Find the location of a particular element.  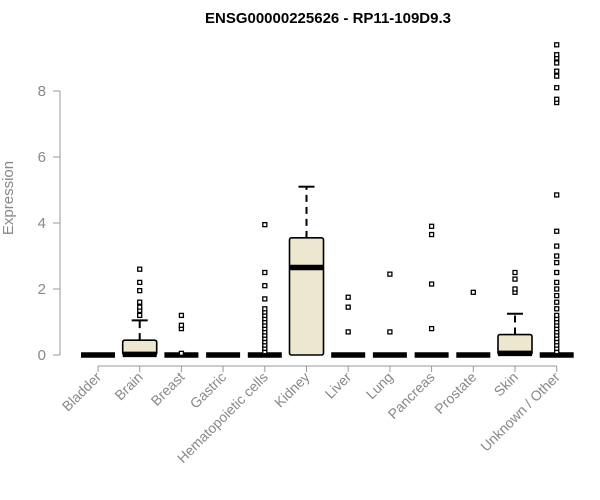

y-tick-label: 6 is located at coordinates (42, 157).